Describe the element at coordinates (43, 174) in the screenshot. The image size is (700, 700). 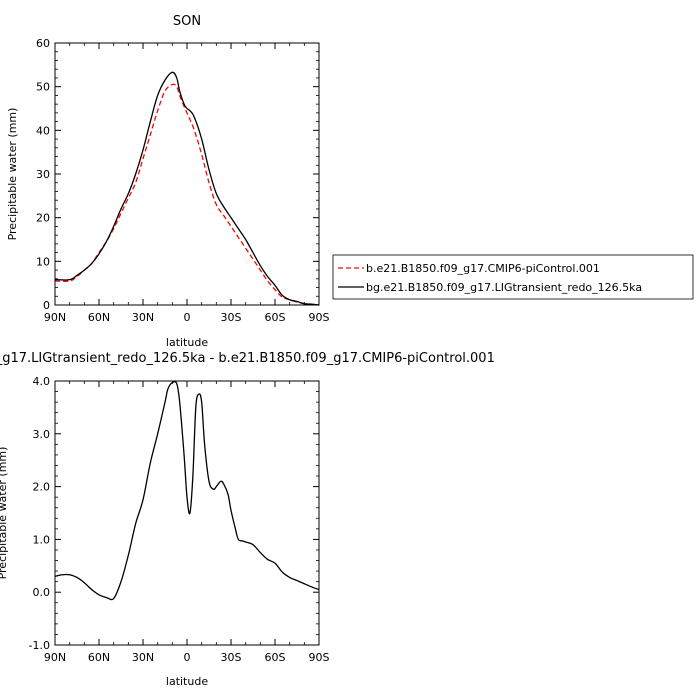
I see `y-tick-label: 30` at that location.